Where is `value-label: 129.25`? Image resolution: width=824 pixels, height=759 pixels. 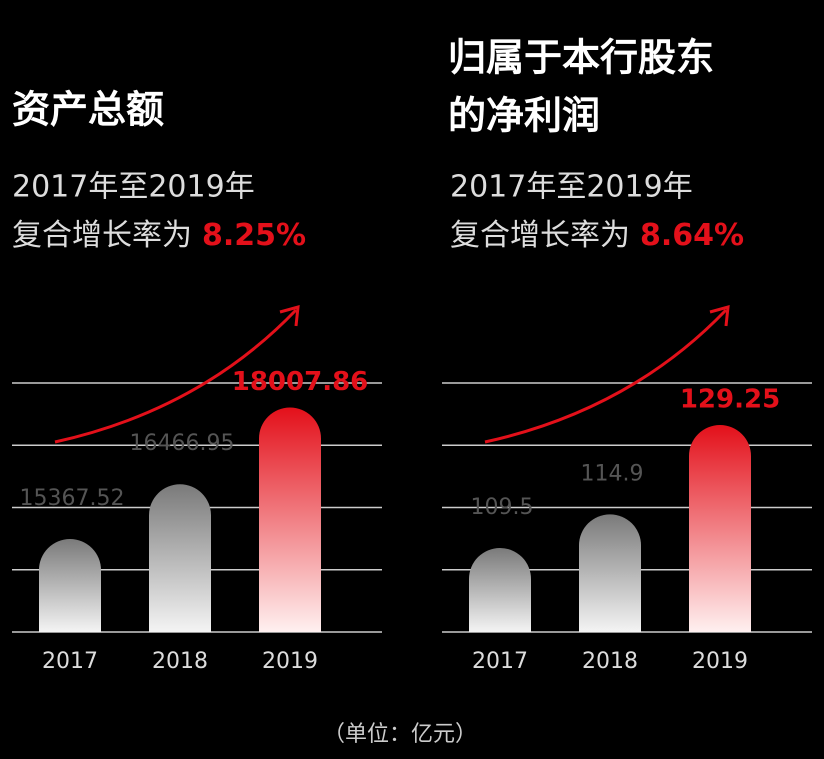
value-label: 129.25 is located at coordinates (730, 400).